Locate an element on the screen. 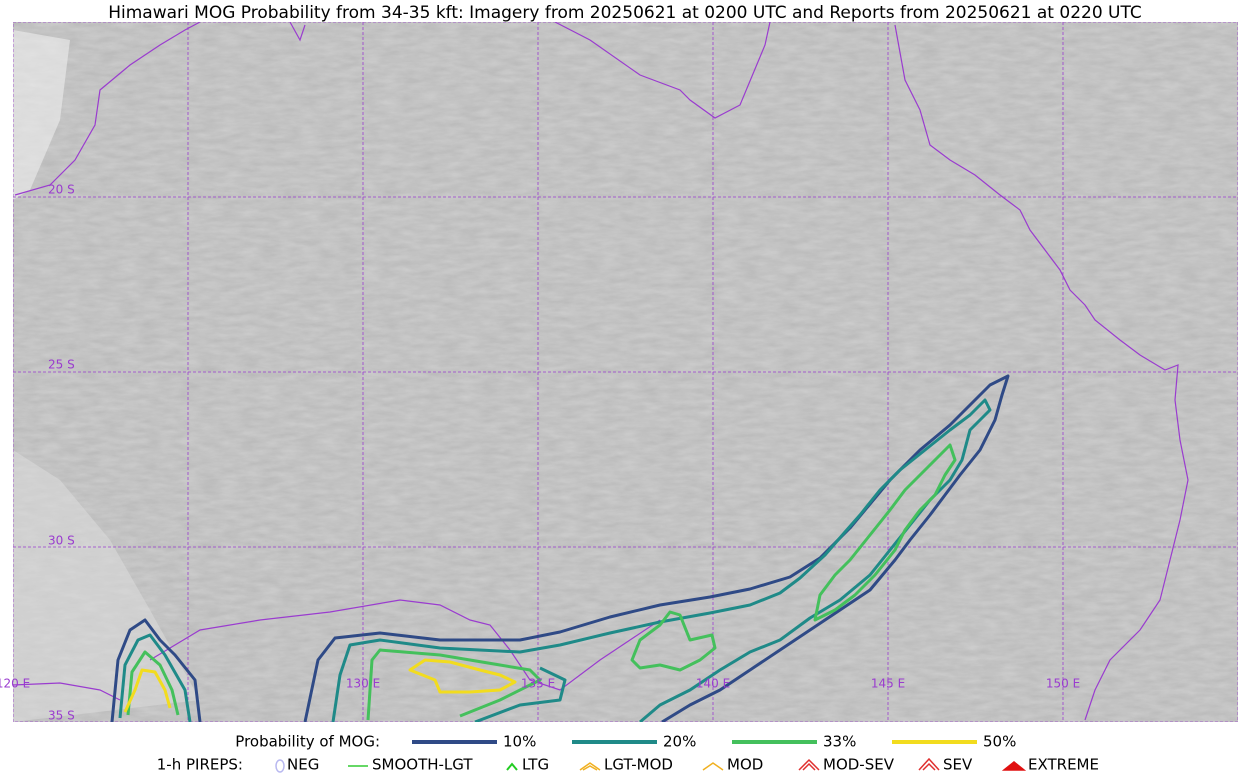 The width and height of the screenshot is (1250, 782). legend-title: Probability of MOG: is located at coordinates (307, 742).